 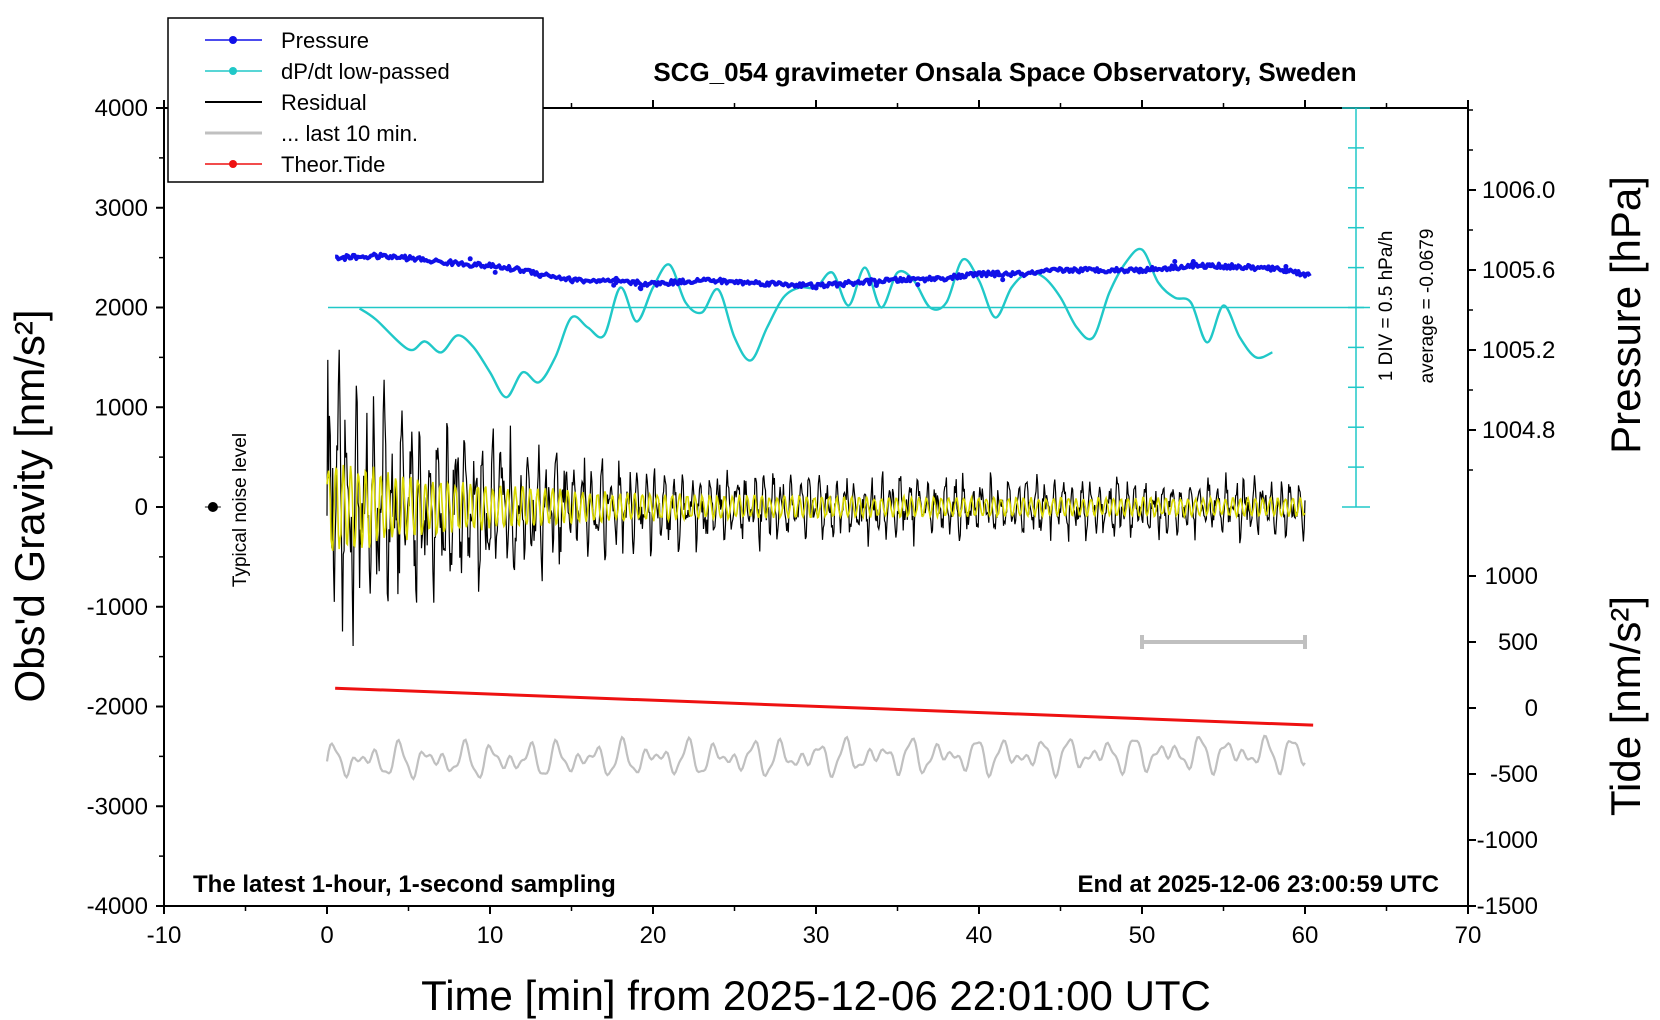 I want to click on x-tick-label: 30, so click(x=816, y=935).